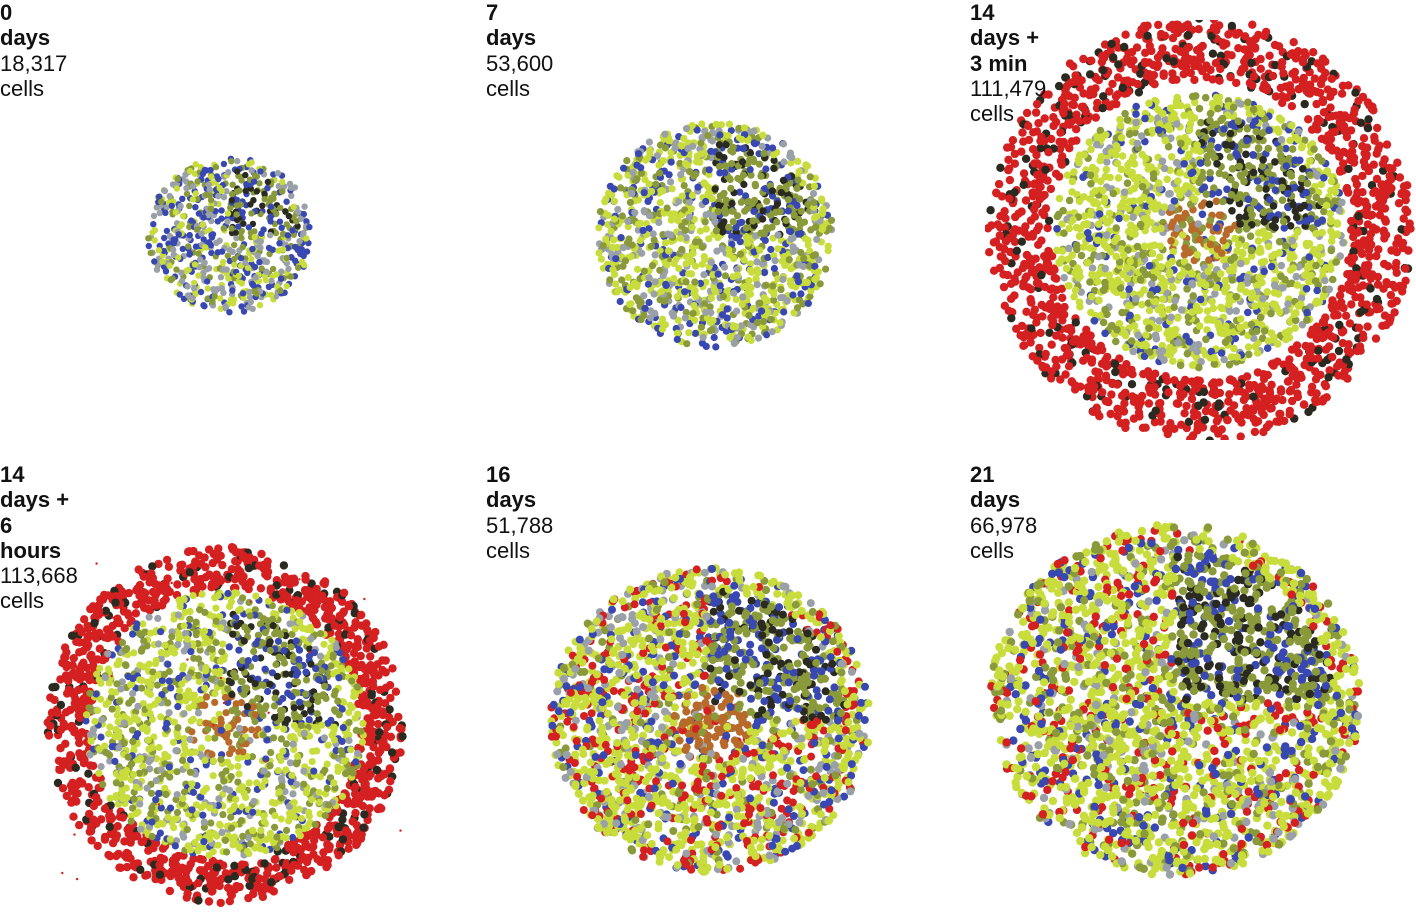  I want to click on cell-count: 53,600 cells, so click(520, 75).